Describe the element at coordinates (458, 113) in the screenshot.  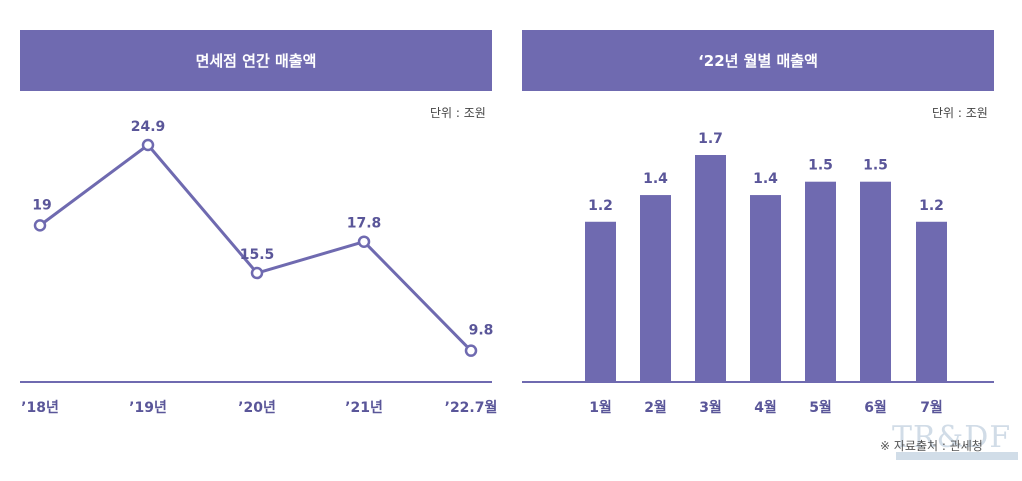
I see `left-unit-label: 단위 : 조원` at that location.